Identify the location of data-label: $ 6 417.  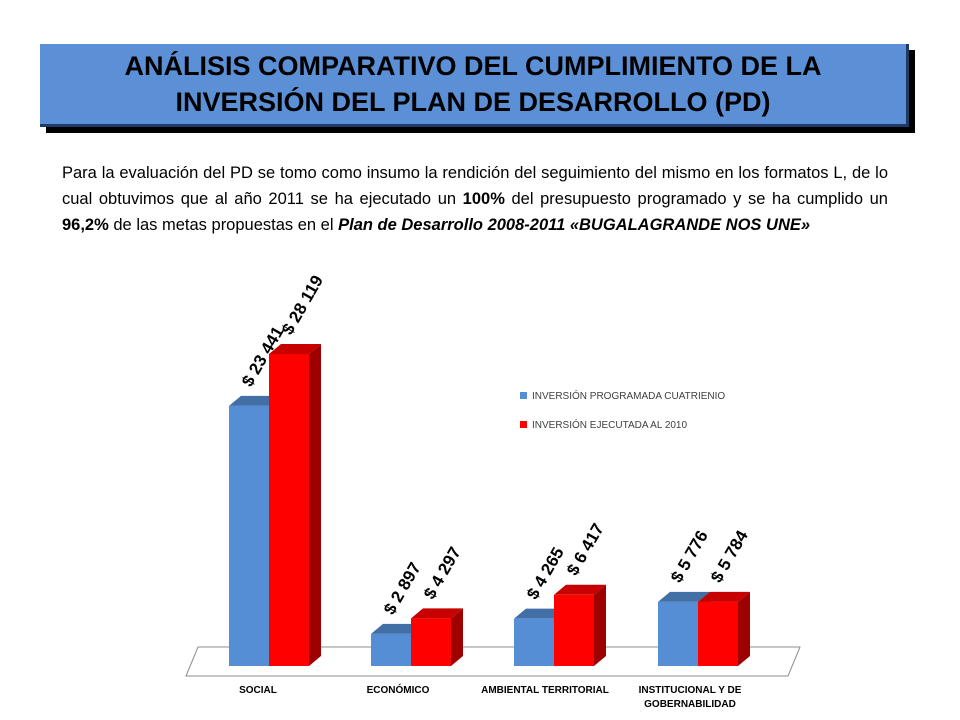
(585, 549).